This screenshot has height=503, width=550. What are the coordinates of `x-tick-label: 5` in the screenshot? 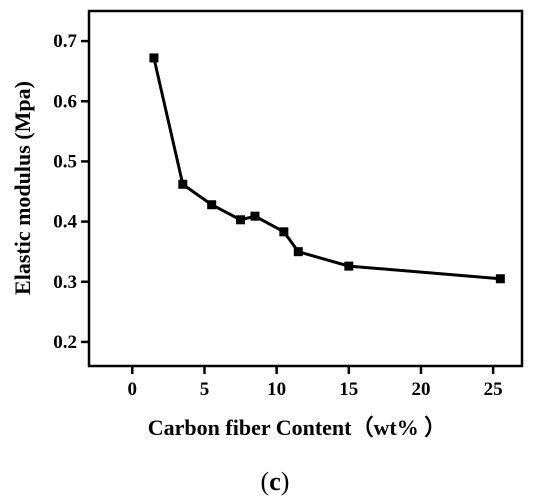 It's located at (205, 389).